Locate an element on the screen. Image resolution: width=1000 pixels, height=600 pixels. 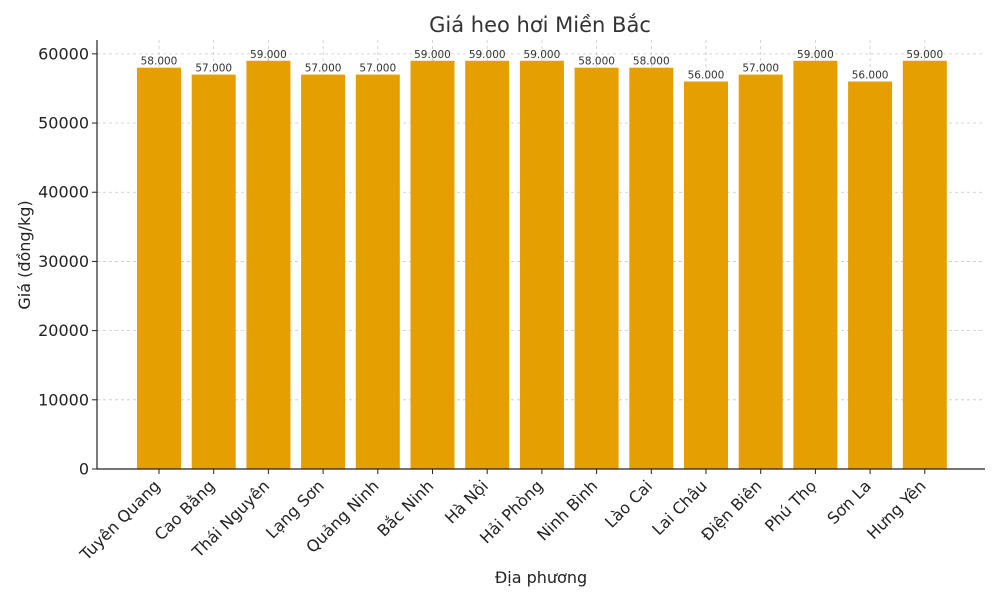
x-tick-label: Phú Thọ is located at coordinates (790, 505).